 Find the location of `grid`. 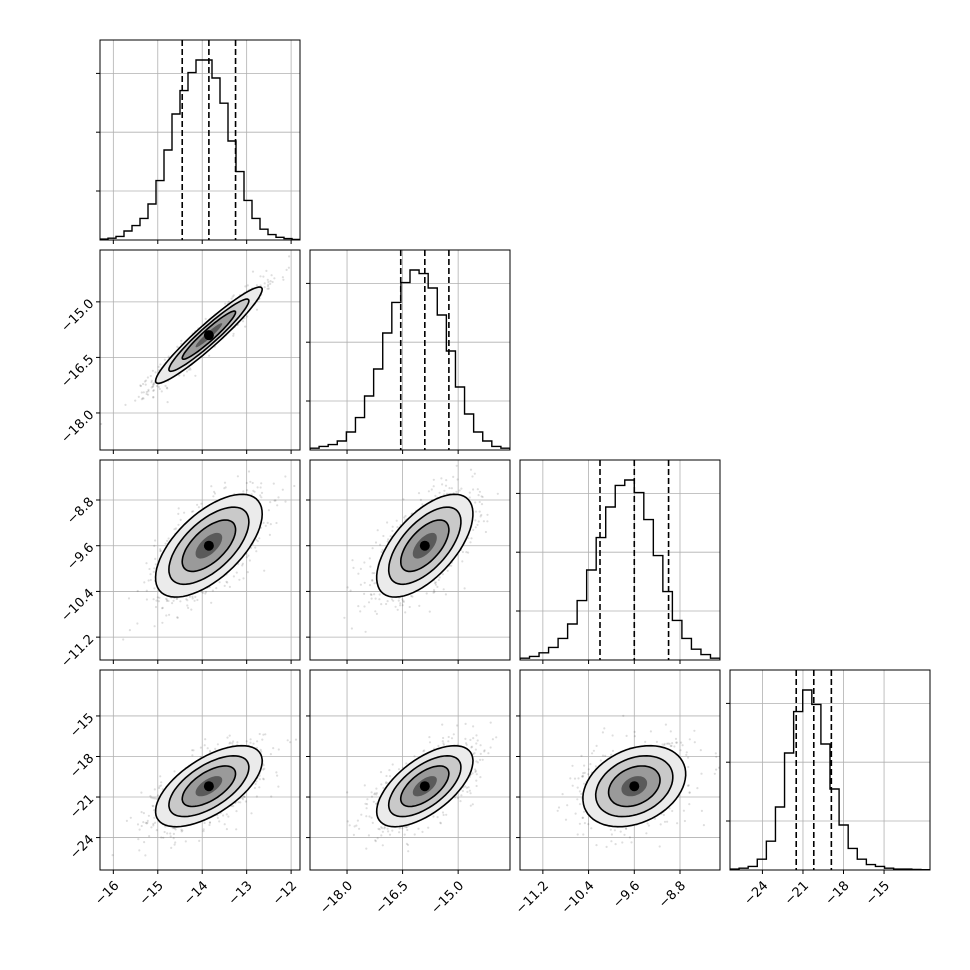

grid is located at coordinates (410, 350).